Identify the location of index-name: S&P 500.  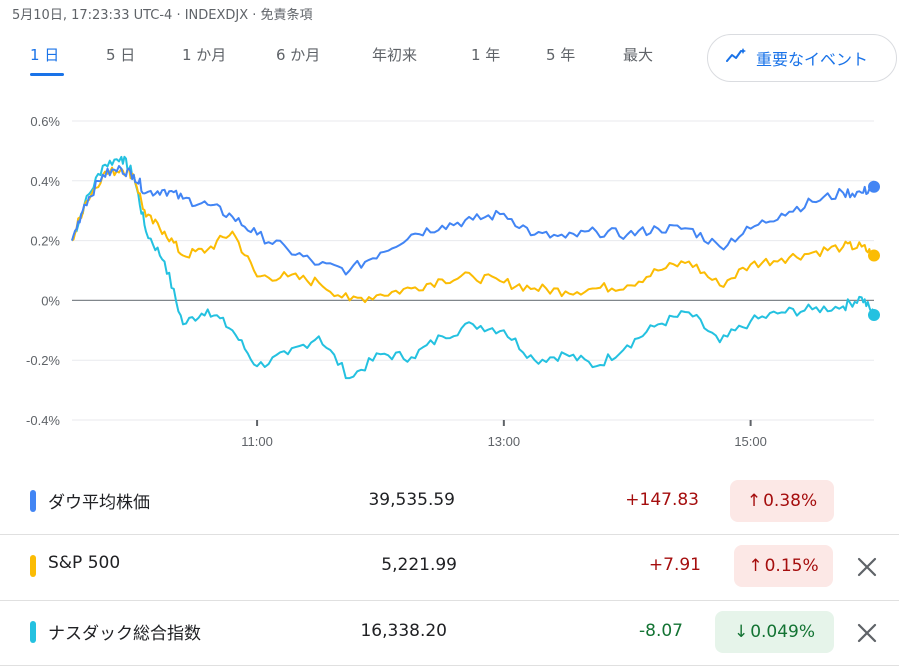
(84, 563).